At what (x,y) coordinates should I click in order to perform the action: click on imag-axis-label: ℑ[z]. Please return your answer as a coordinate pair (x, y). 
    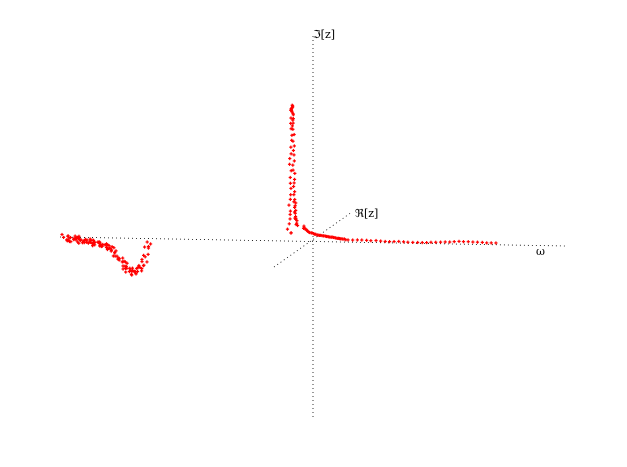
    Looking at the image, I should click on (324, 34).